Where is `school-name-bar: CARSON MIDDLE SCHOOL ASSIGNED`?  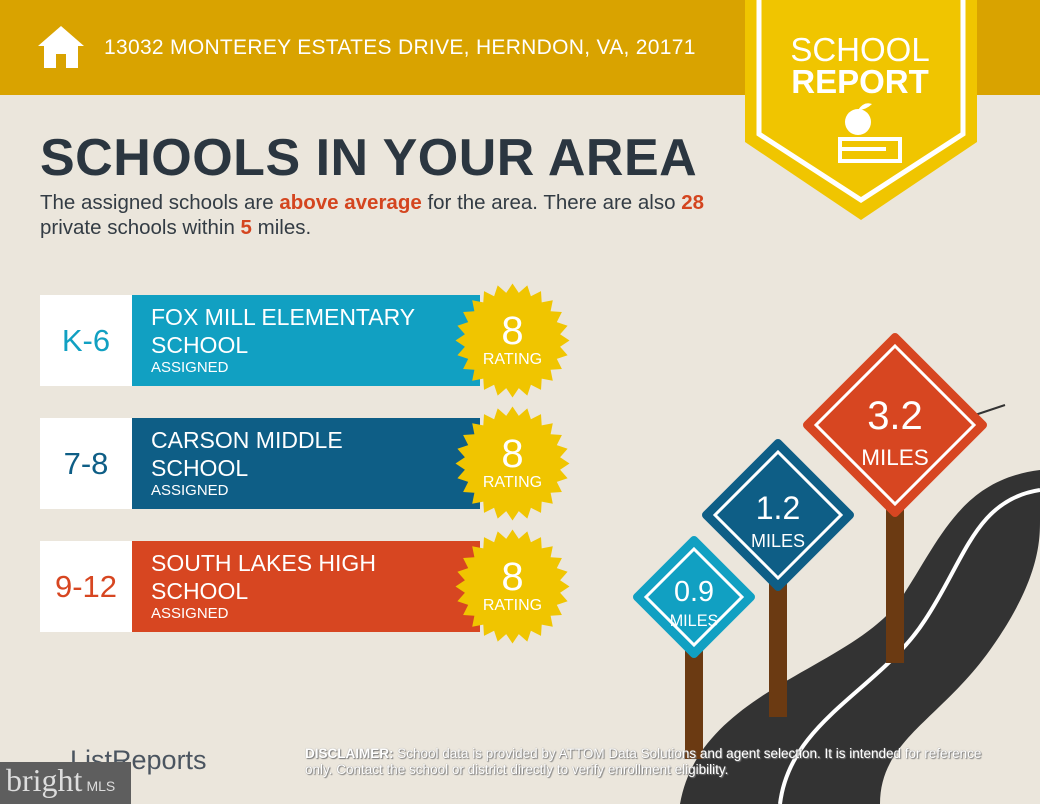 school-name-bar: CARSON MIDDLE SCHOOL ASSIGNED is located at coordinates (306, 463).